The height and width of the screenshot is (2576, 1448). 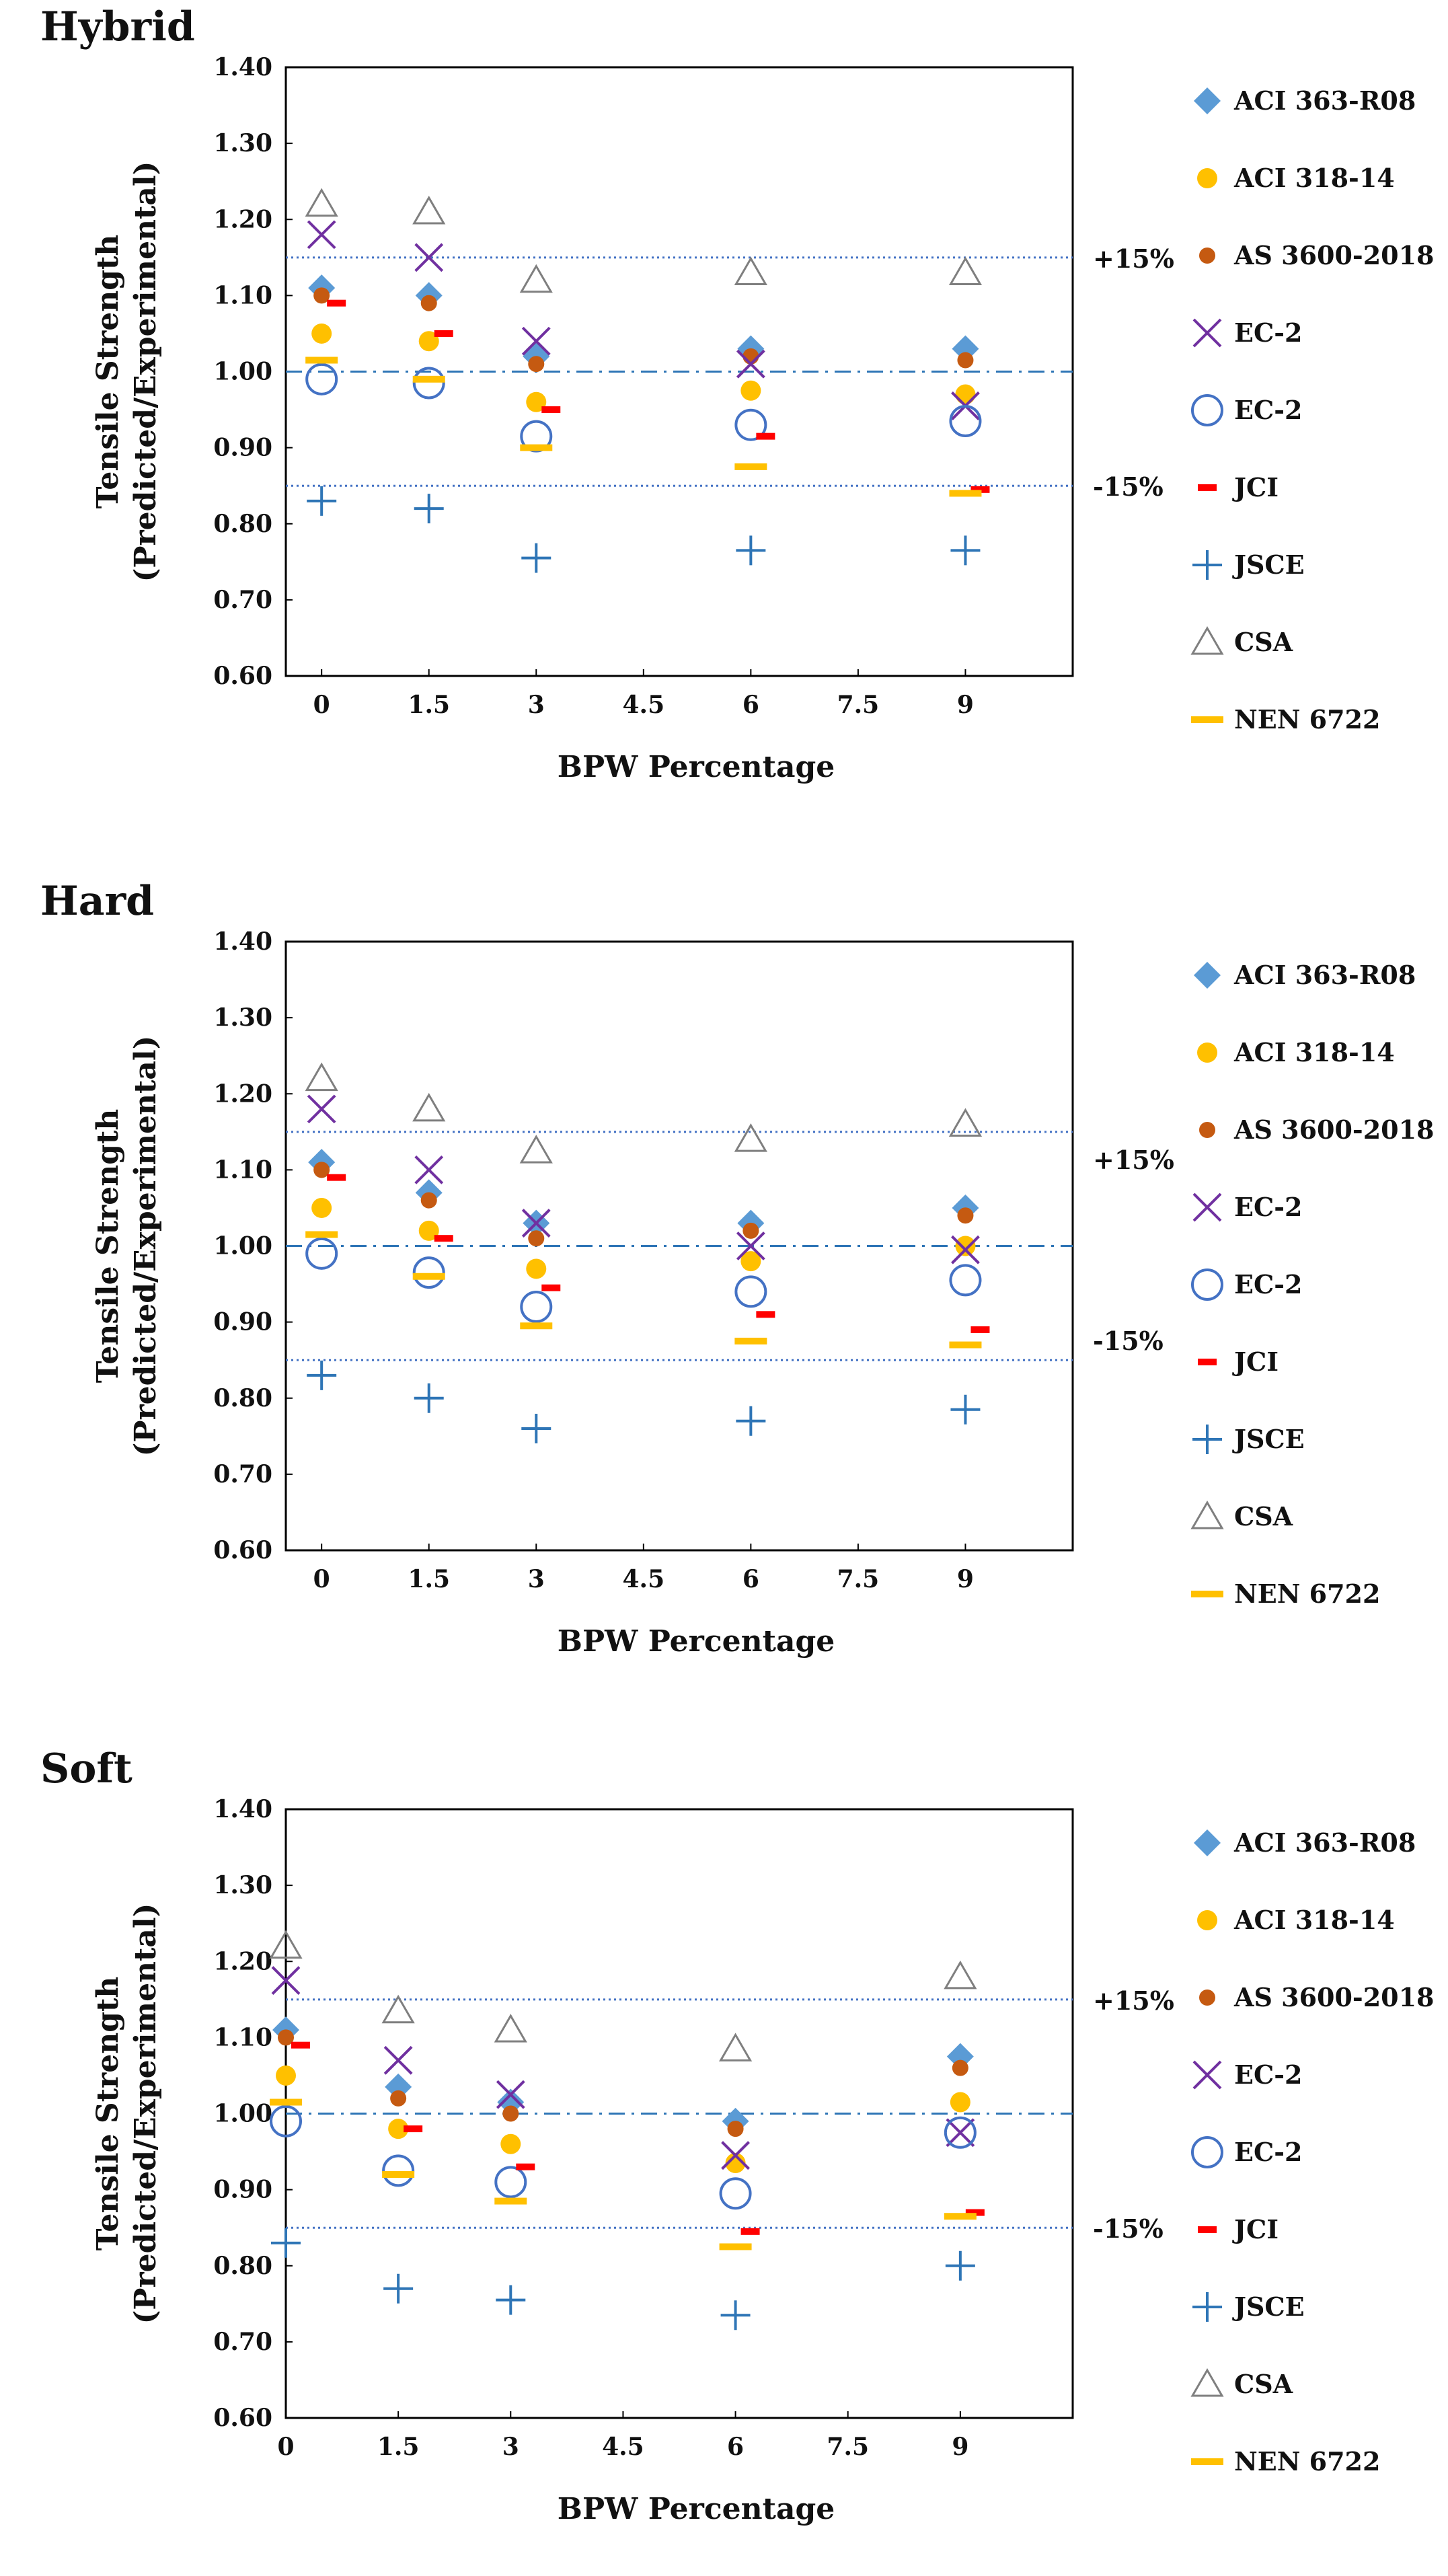 I want to click on y-tick-label: 1.40, so click(x=243, y=1809).